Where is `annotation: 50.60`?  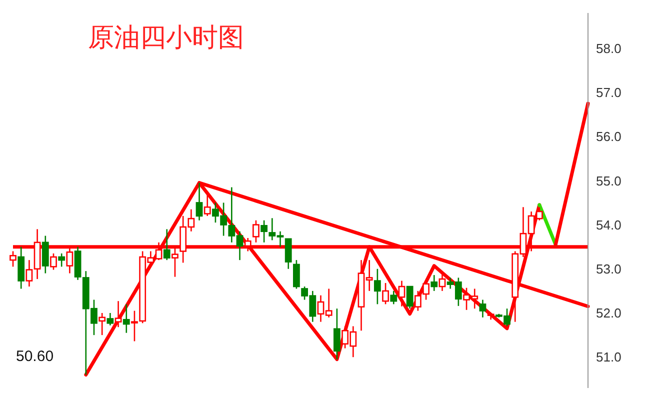 annotation: 50.60 is located at coordinates (35, 356).